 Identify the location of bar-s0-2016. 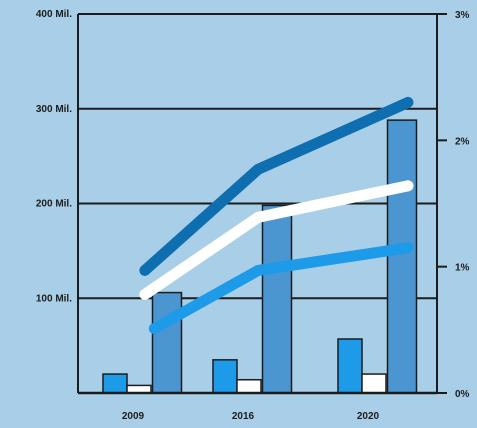
(225, 376).